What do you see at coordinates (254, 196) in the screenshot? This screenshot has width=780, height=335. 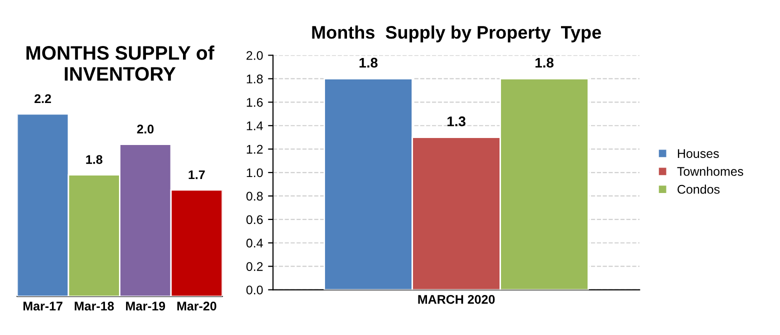 I see `y-tick-label: 0.8` at bounding box center [254, 196].